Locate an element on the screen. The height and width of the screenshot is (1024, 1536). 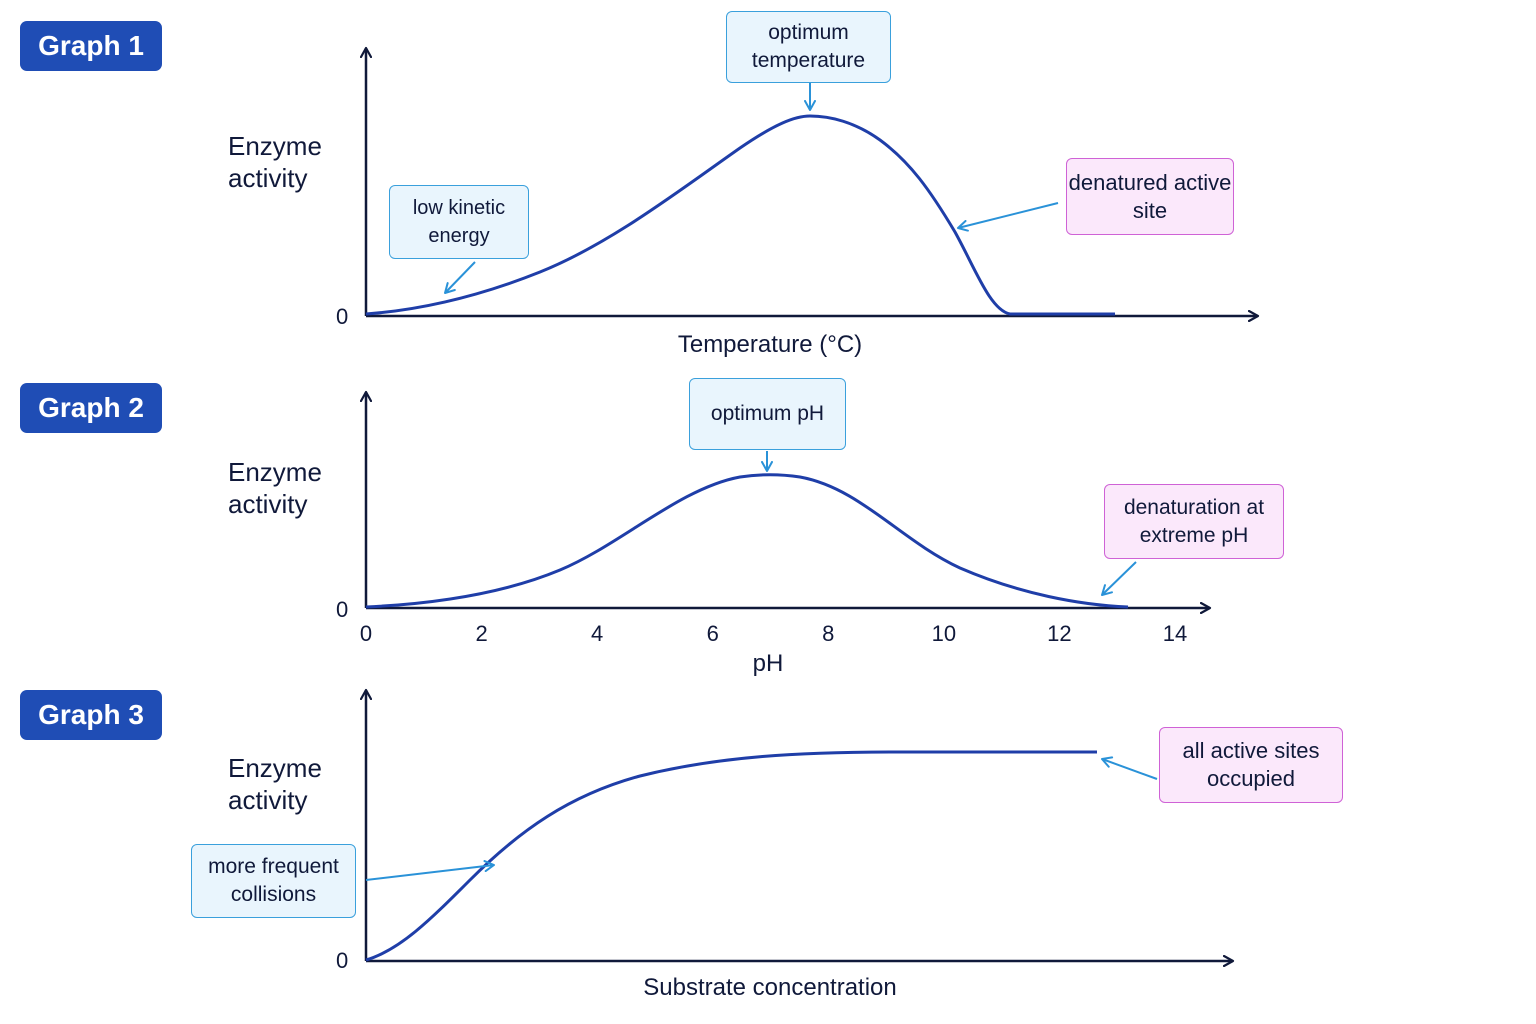
all-active-sites-occupied-note: all active sites occupied is located at coordinates (1251, 765).